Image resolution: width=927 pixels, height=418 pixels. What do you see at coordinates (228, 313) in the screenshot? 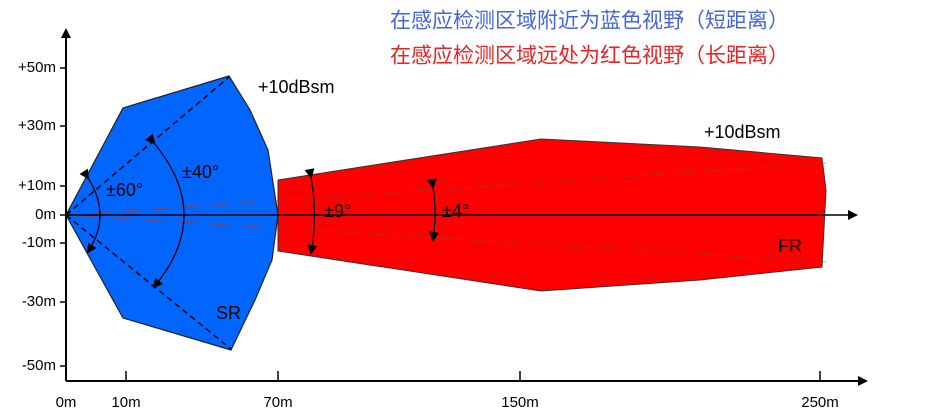
I see `zone-label: SR` at bounding box center [228, 313].